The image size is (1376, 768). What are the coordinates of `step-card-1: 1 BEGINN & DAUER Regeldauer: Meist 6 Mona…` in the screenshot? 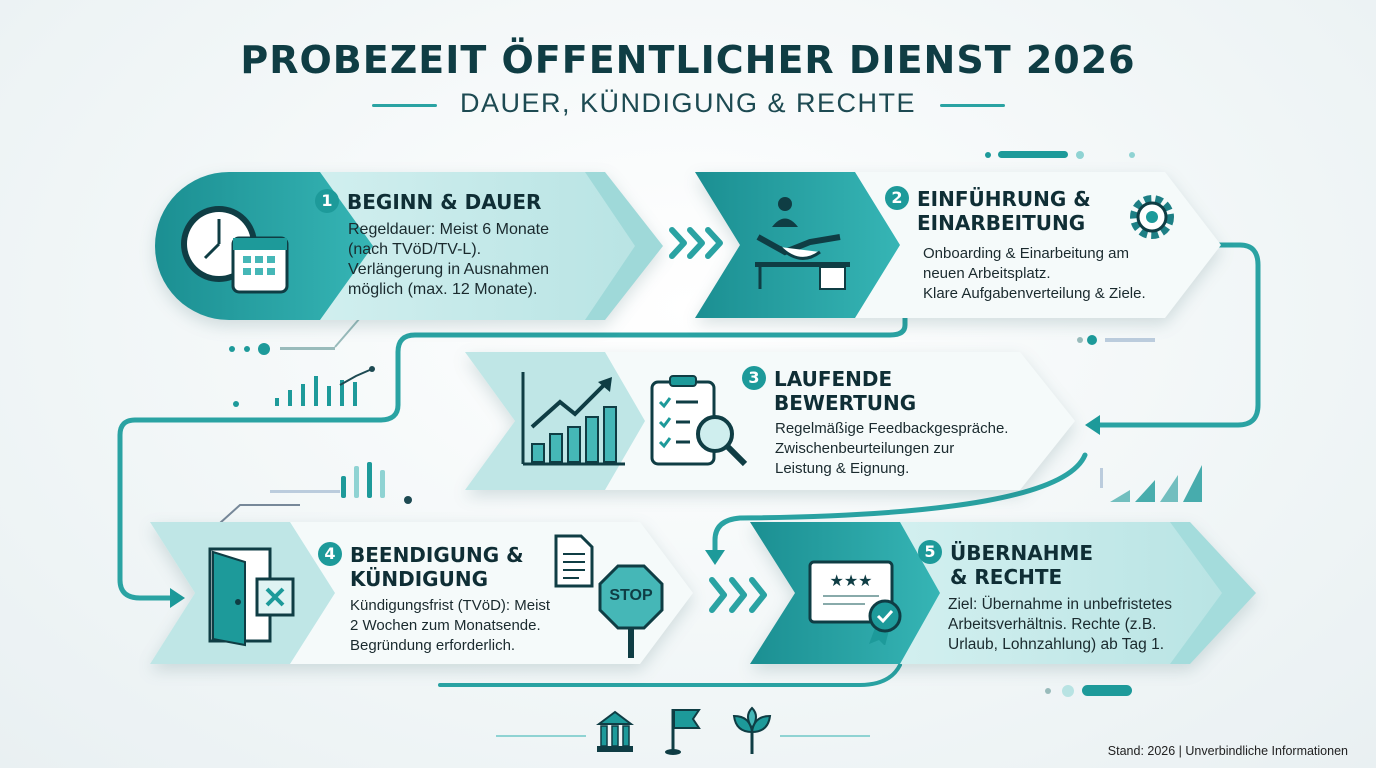 It's located at (410, 246).